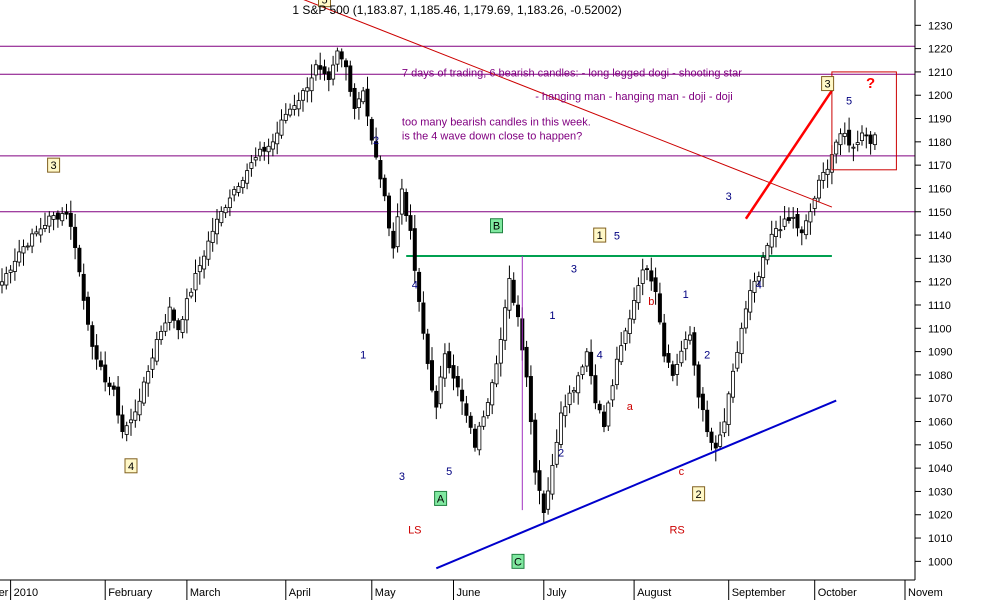 This screenshot has height=611, width=992. Describe the element at coordinates (940, 120) in the screenshot. I see `y-tick-label: 1190` at that location.